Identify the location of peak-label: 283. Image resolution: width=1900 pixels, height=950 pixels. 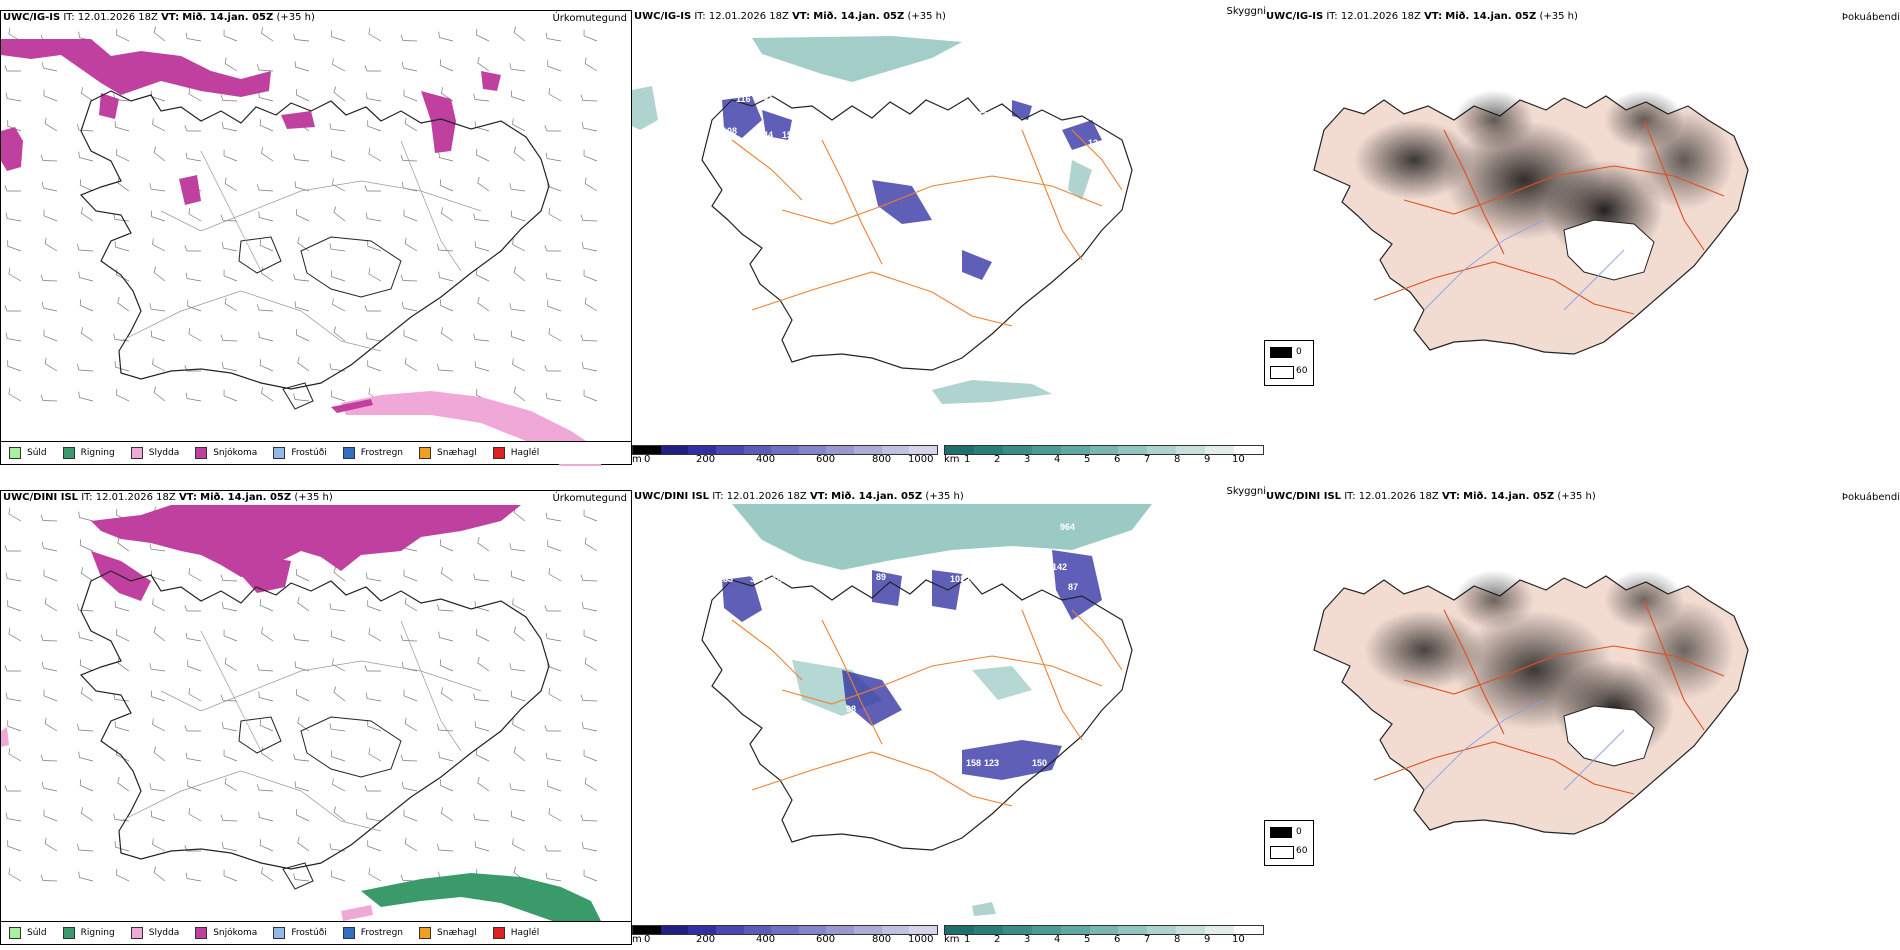
(979, 115).